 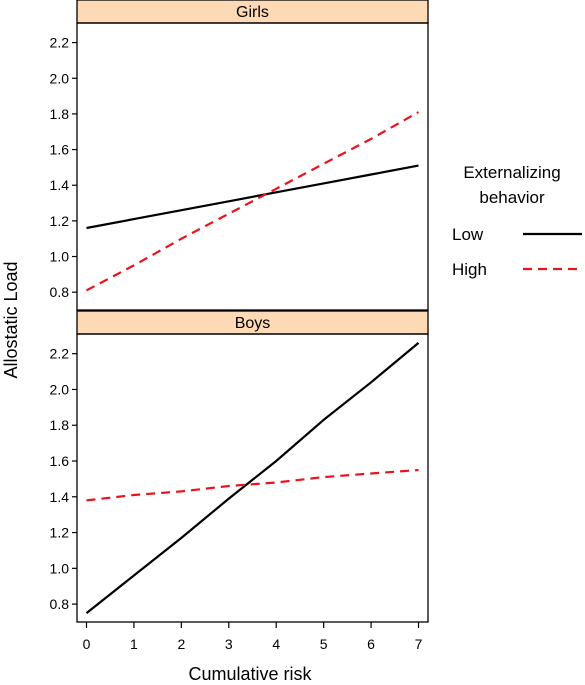 I want to click on y-tick-label-boys: 1.6, so click(x=60, y=461).